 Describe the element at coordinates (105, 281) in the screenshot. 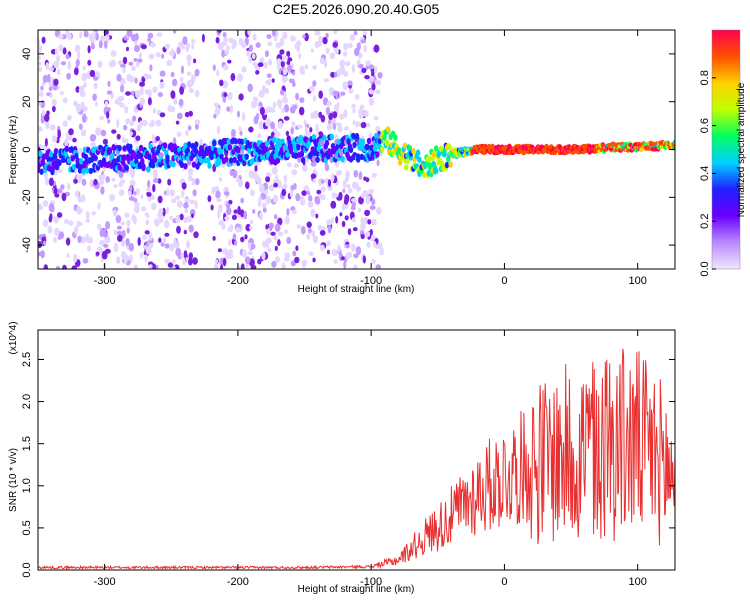

I see `spectrogram-xtick-label: -300` at that location.